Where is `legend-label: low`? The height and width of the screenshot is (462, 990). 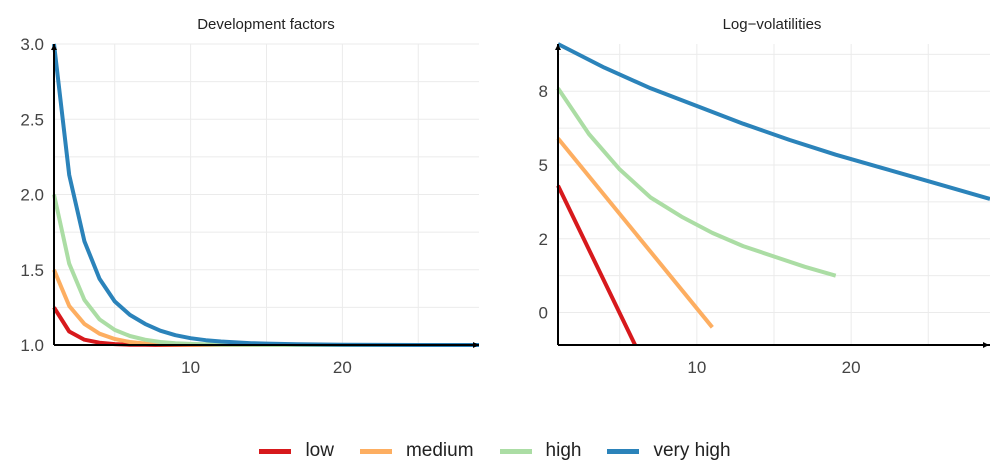
legend-label: low is located at coordinates (319, 450).